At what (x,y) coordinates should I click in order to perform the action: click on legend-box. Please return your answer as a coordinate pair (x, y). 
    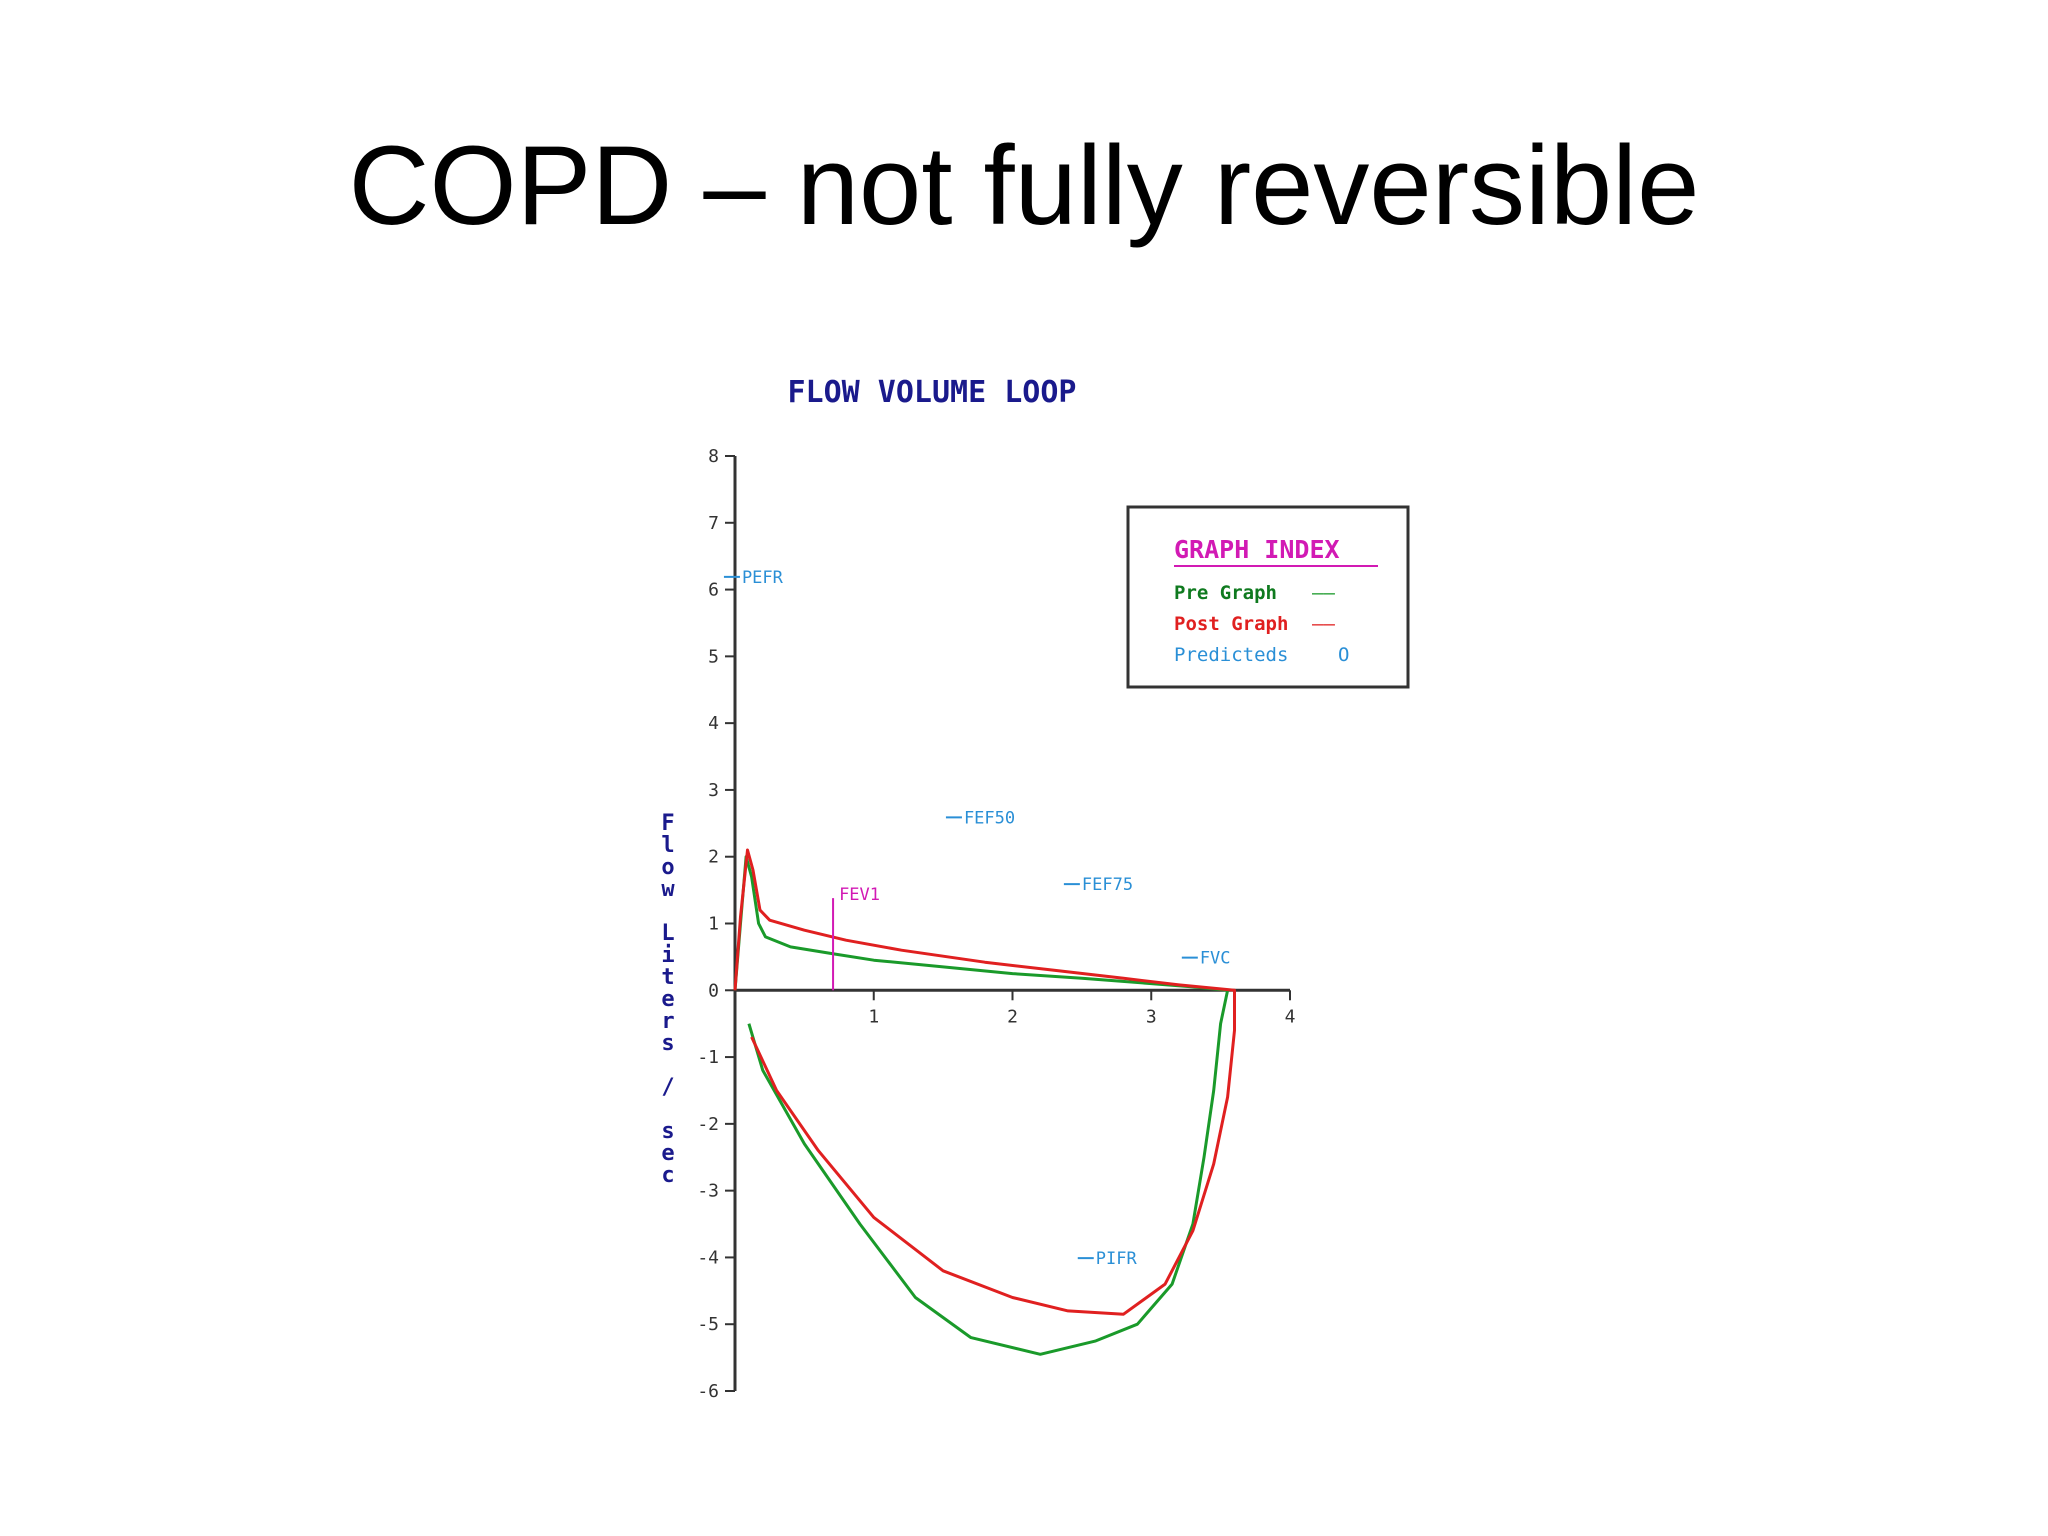
    Looking at the image, I should click on (1268, 597).